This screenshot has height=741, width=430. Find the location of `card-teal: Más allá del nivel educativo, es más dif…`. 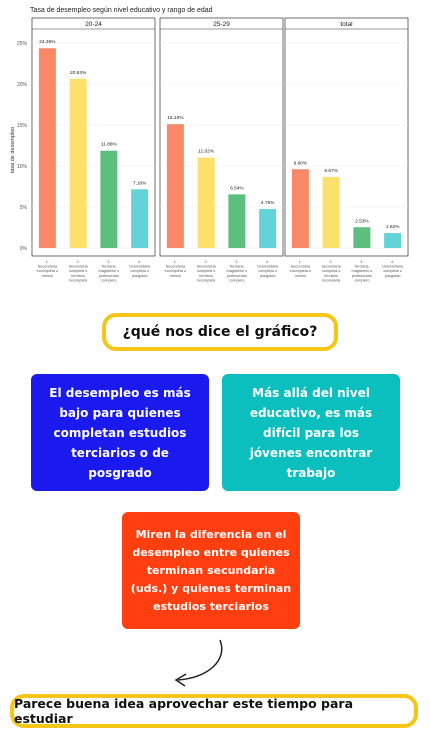

card-teal: Más allá del nivel educativo, es más dif… is located at coordinates (311, 432).